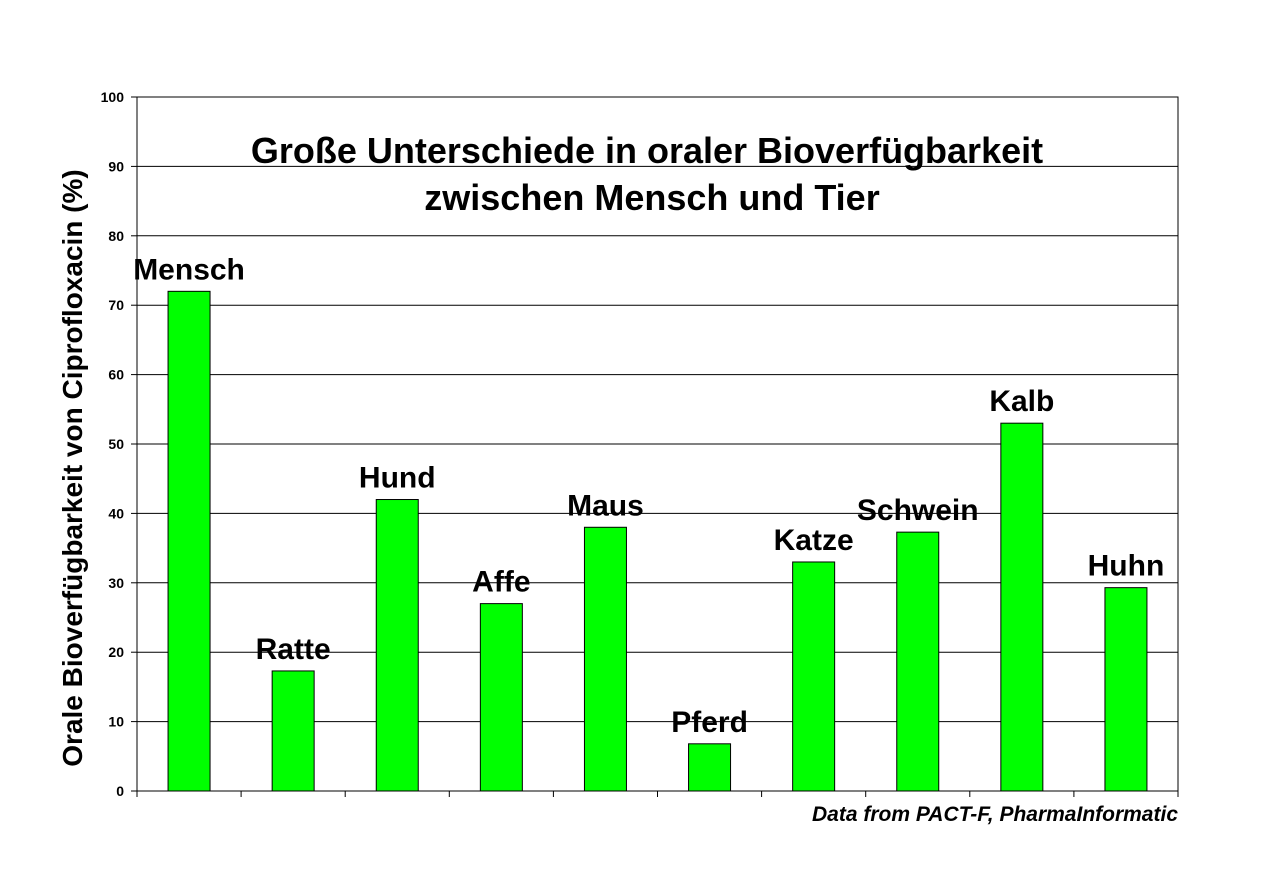 This screenshot has height=890, width=1274. Describe the element at coordinates (189, 541) in the screenshot. I see `bar-mensch` at that location.